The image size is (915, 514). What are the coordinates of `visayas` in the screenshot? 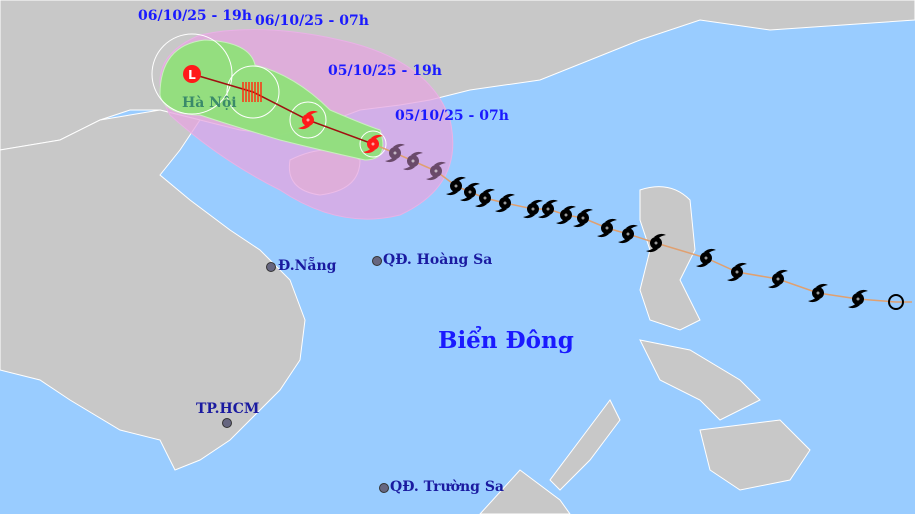 It's located at (700, 380).